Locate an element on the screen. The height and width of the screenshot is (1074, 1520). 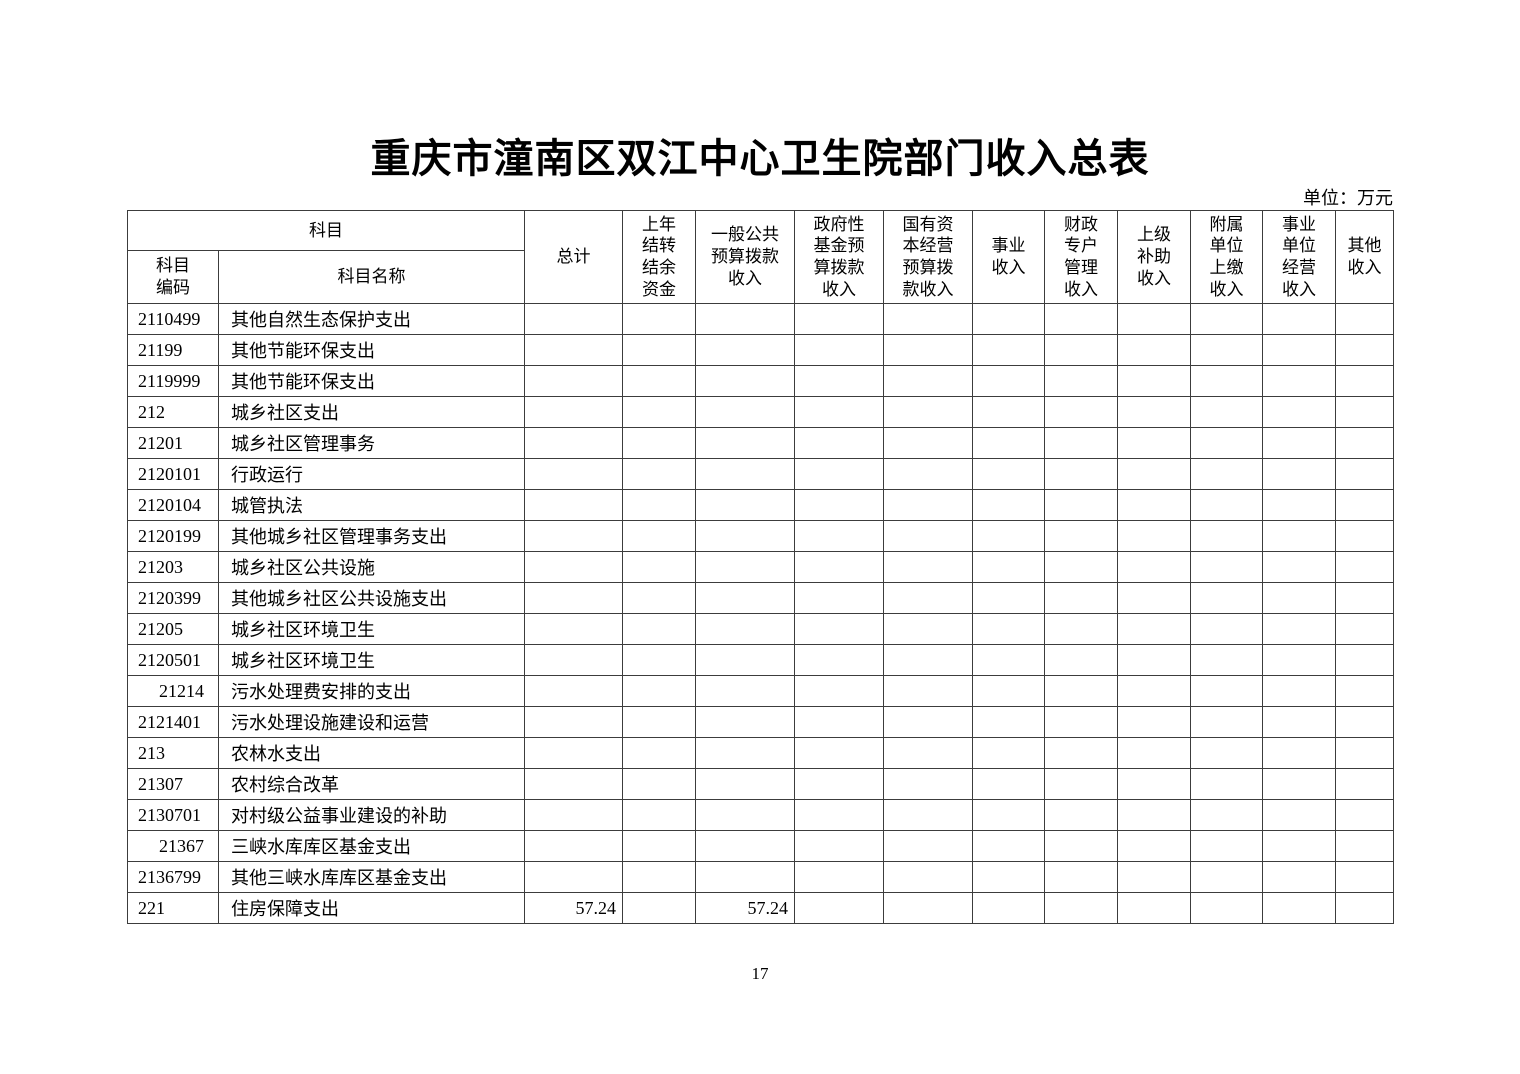
subject-name-cell: 其他城乡社区公共设施支出 is located at coordinates (371, 598).